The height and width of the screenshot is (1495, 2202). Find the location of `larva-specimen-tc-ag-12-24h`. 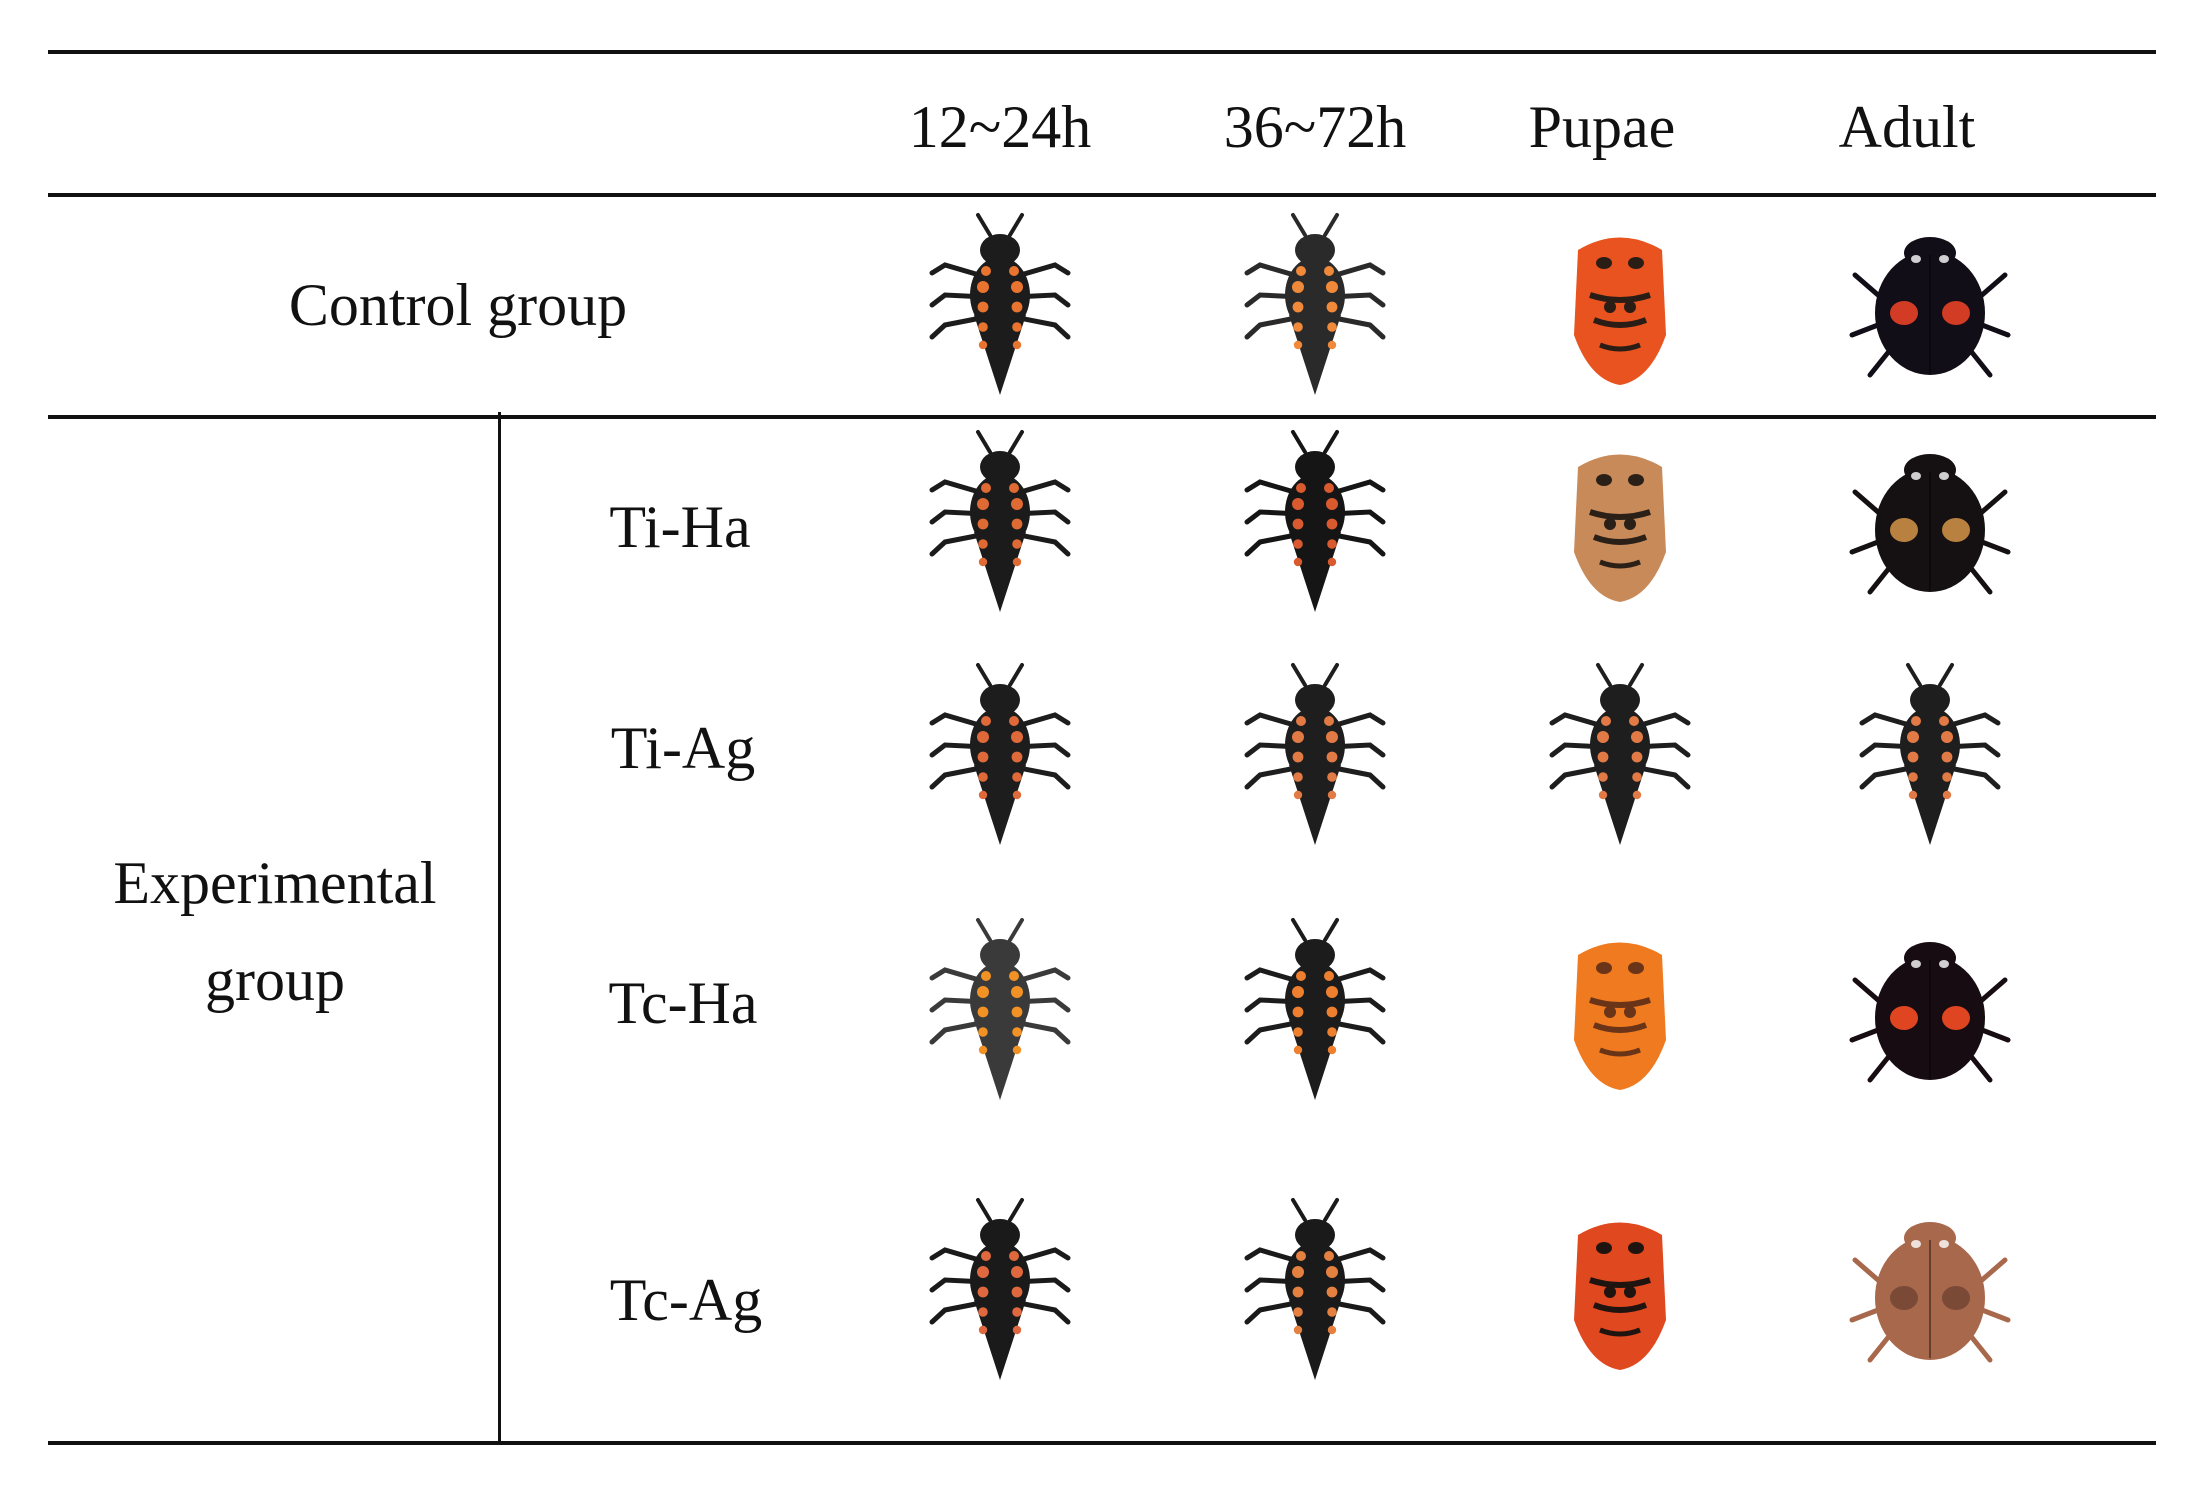

larva-specimen-tc-ag-12-24h is located at coordinates (1000, 1290).